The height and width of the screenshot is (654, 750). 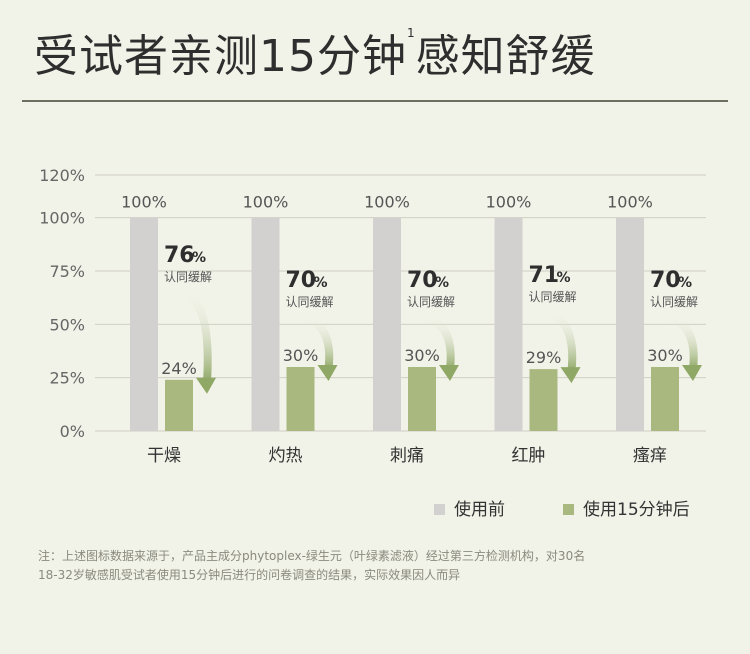 What do you see at coordinates (62, 175) in the screenshot?
I see `y-tick-label: 120%` at bounding box center [62, 175].